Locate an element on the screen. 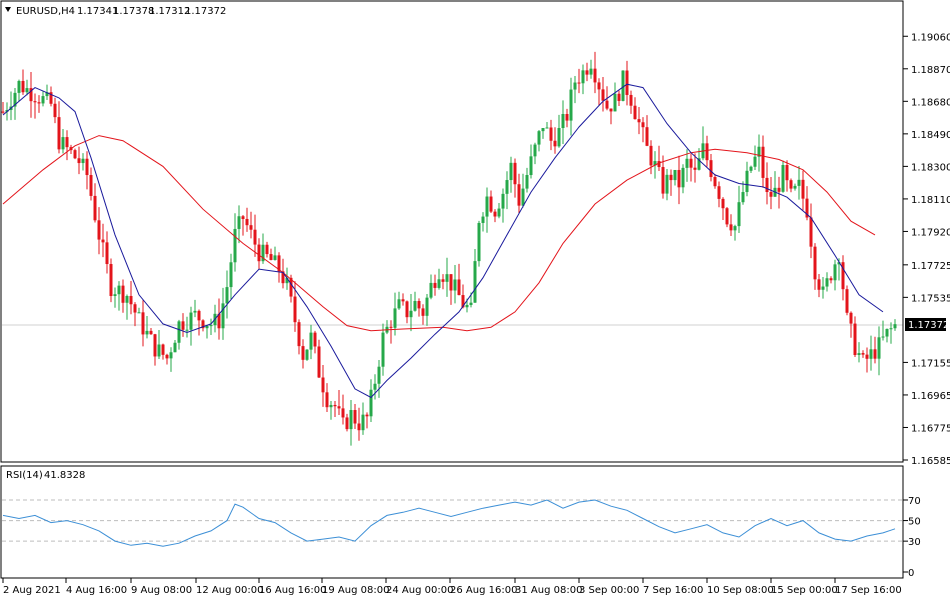 The height and width of the screenshot is (600, 950). menu-triangle-icon is located at coordinates (8, 9).